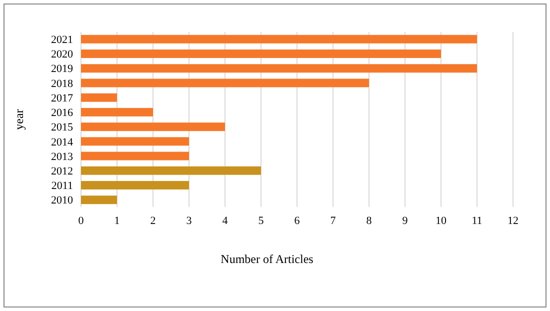 Image resolution: width=550 pixels, height=311 pixels. Describe the element at coordinates (189, 221) in the screenshot. I see `x-tick-label: 3` at that location.